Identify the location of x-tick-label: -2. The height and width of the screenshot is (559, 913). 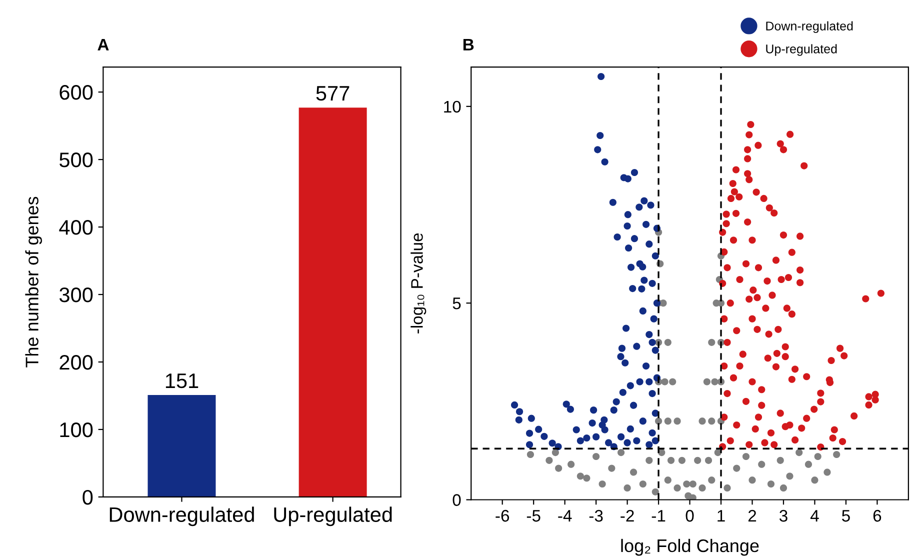
(627, 516).